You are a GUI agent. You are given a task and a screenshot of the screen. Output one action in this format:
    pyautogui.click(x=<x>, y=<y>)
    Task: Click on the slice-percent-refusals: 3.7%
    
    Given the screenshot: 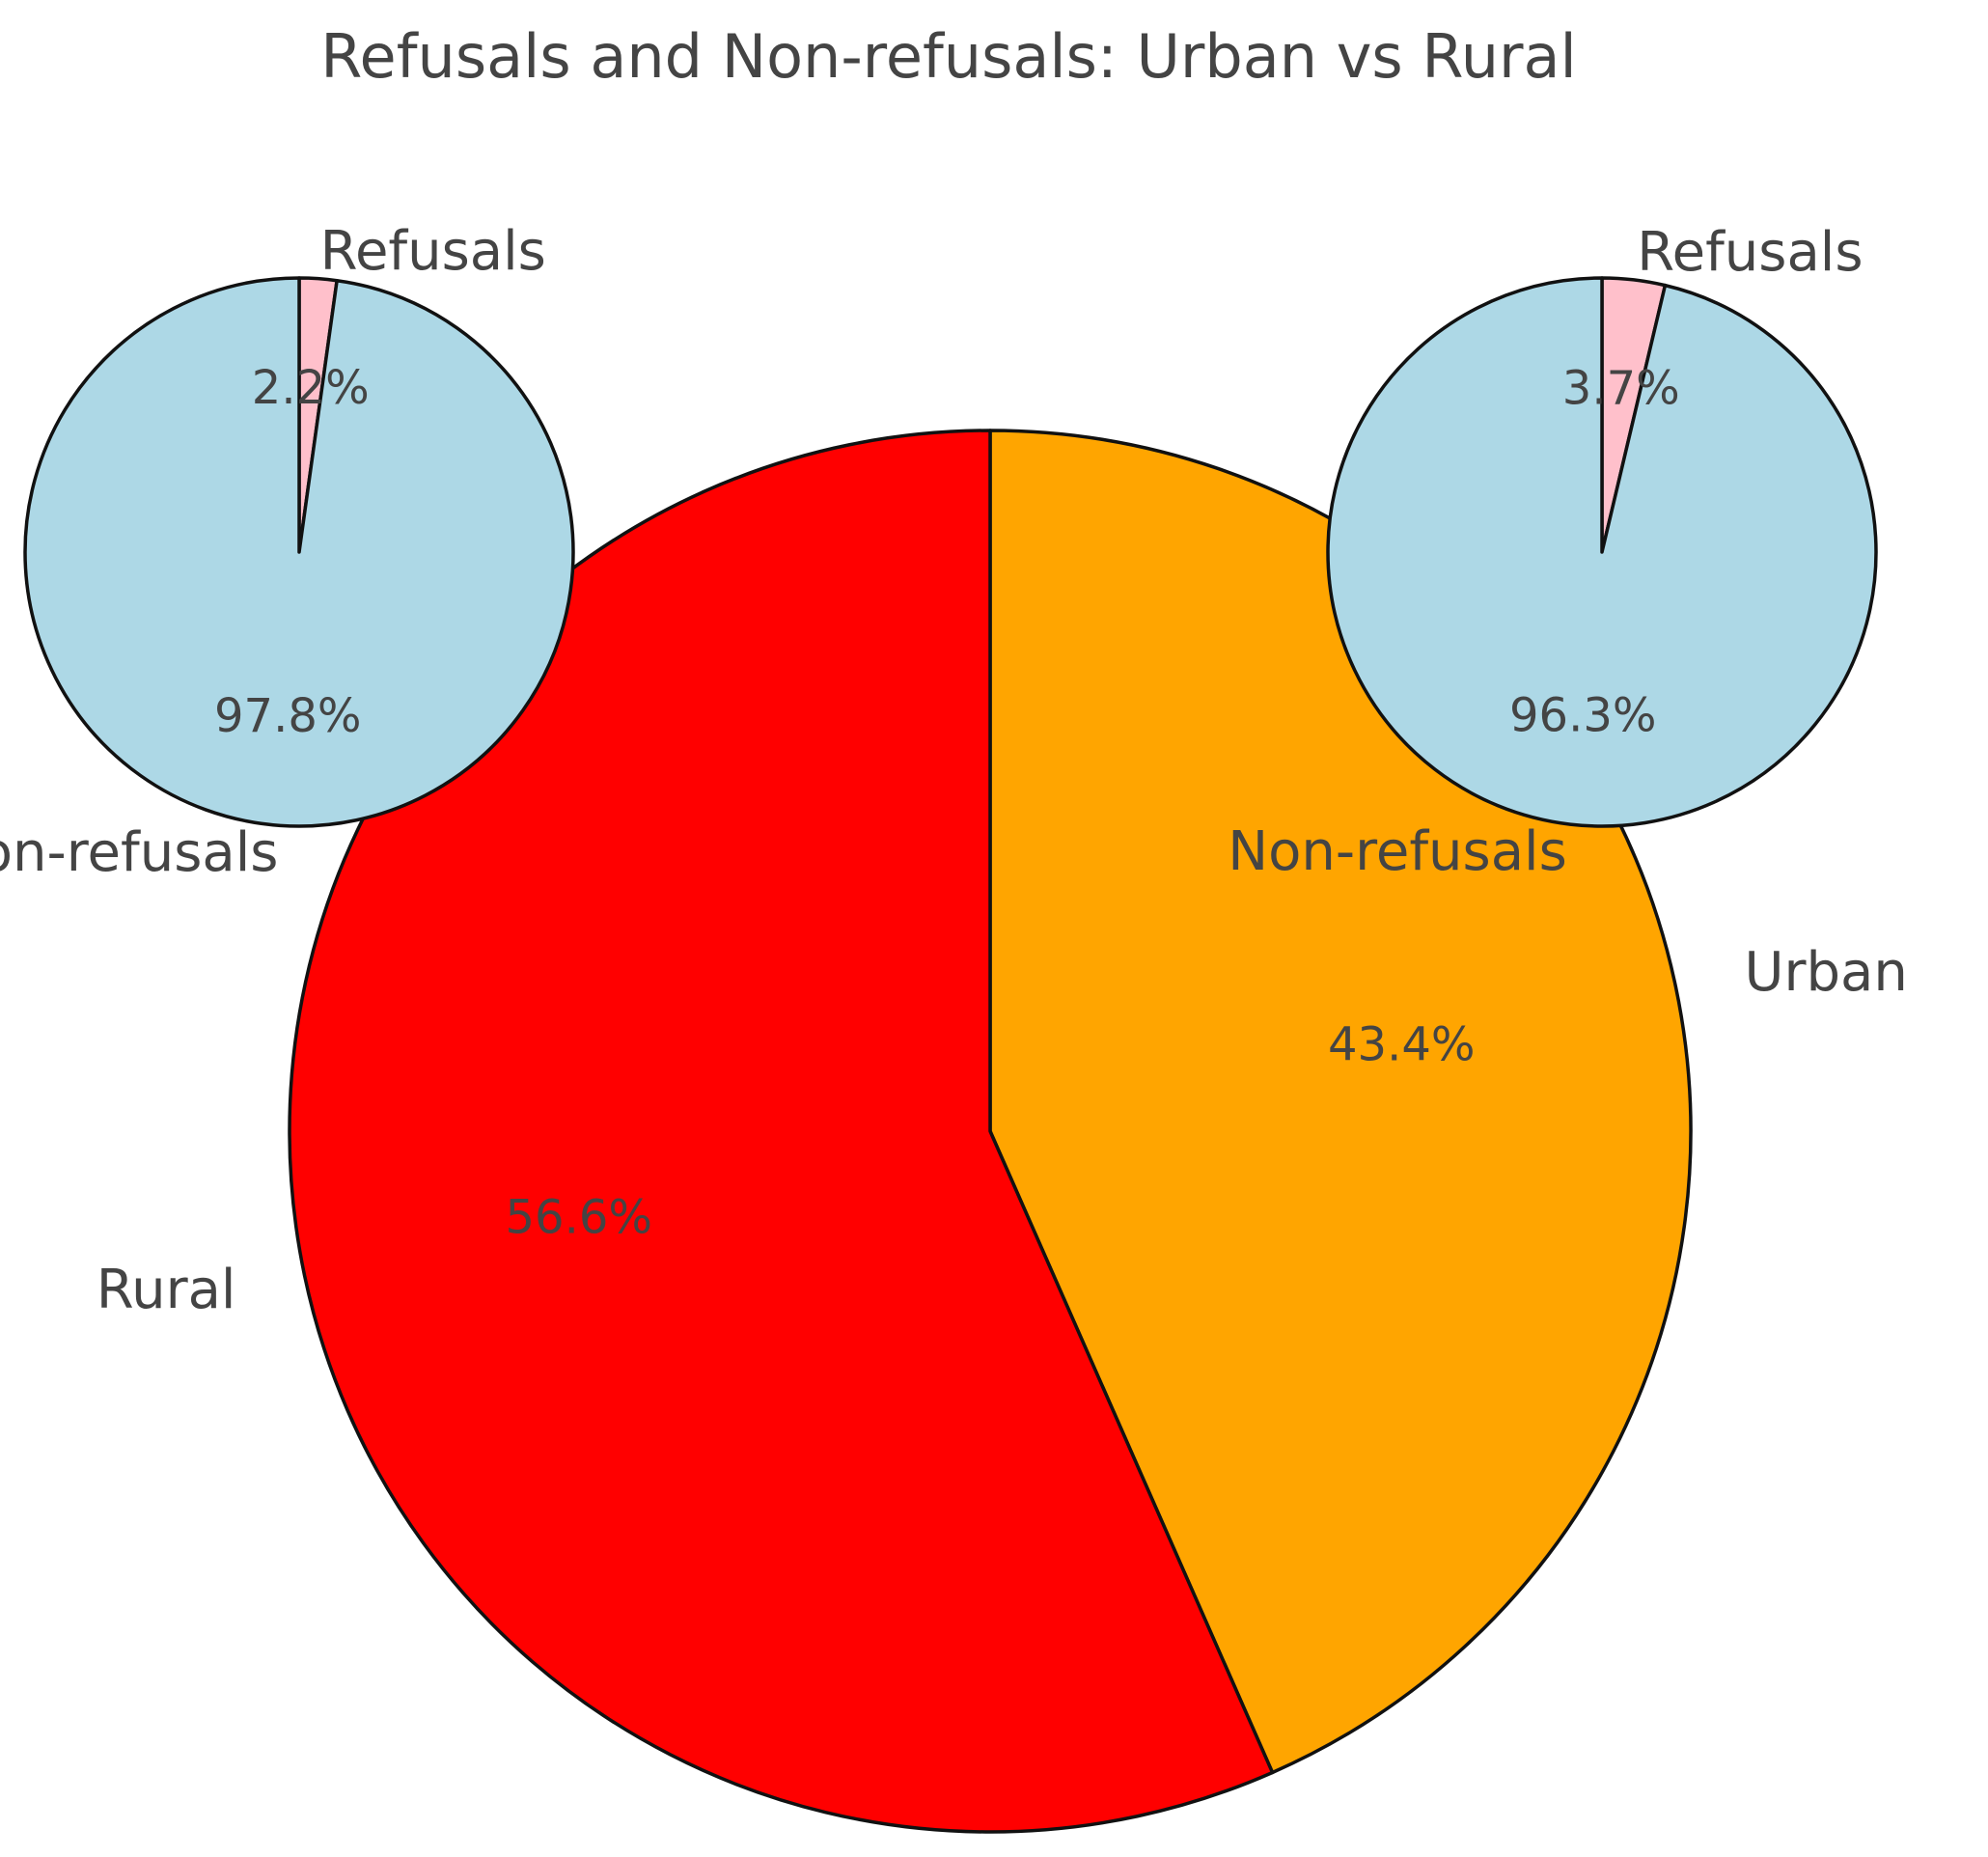 What is the action you would take?
    pyautogui.click(x=1621, y=389)
    